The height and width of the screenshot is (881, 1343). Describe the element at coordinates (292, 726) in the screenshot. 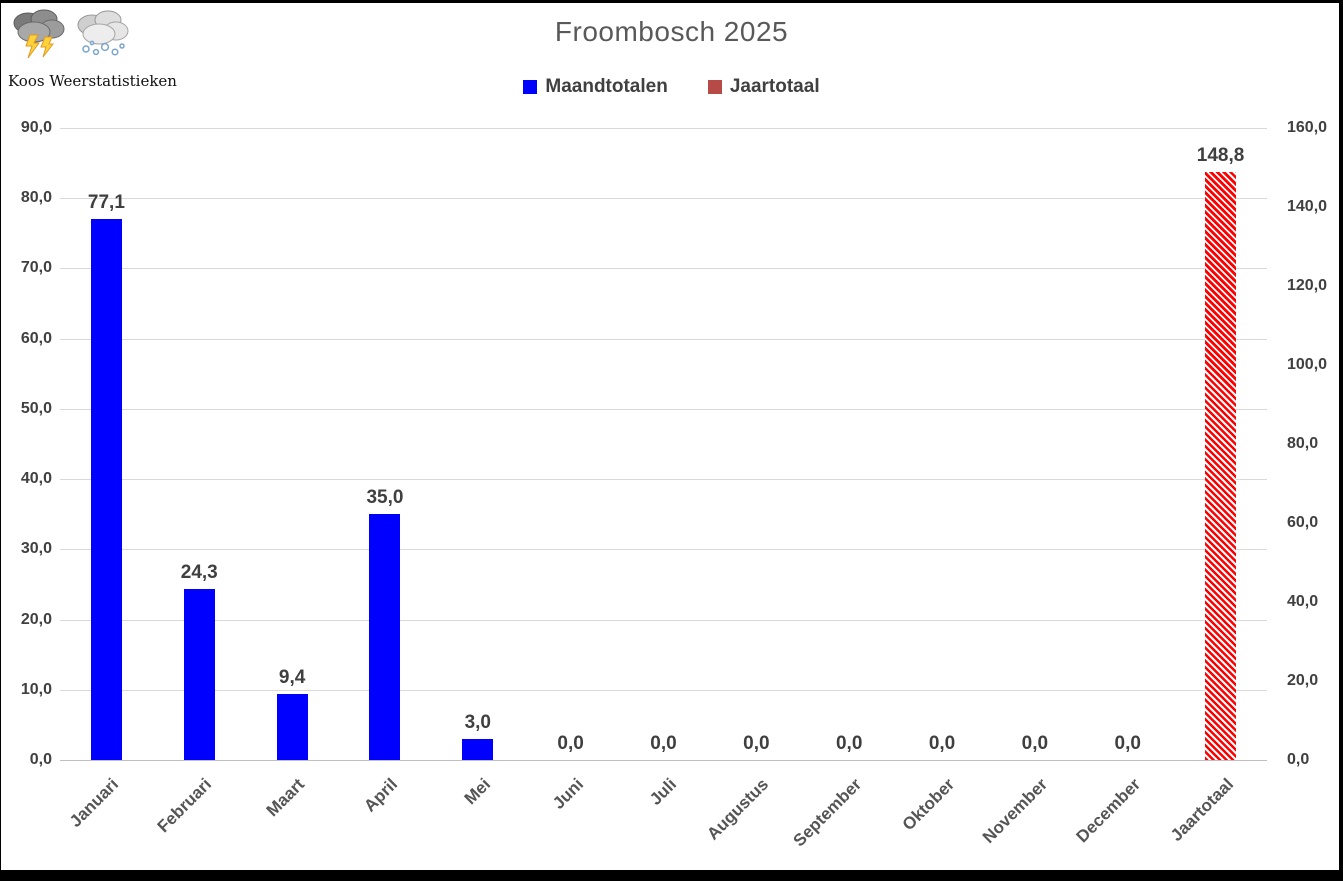

I see `bar-maart` at that location.